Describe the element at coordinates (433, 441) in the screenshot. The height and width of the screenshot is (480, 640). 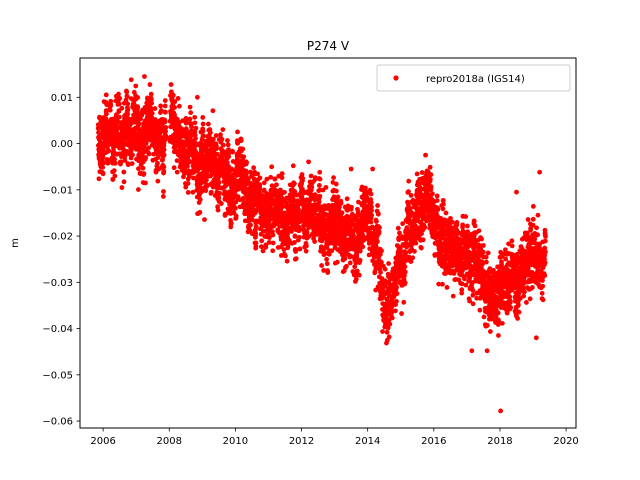
I see `x-tick-label: 2016` at that location.